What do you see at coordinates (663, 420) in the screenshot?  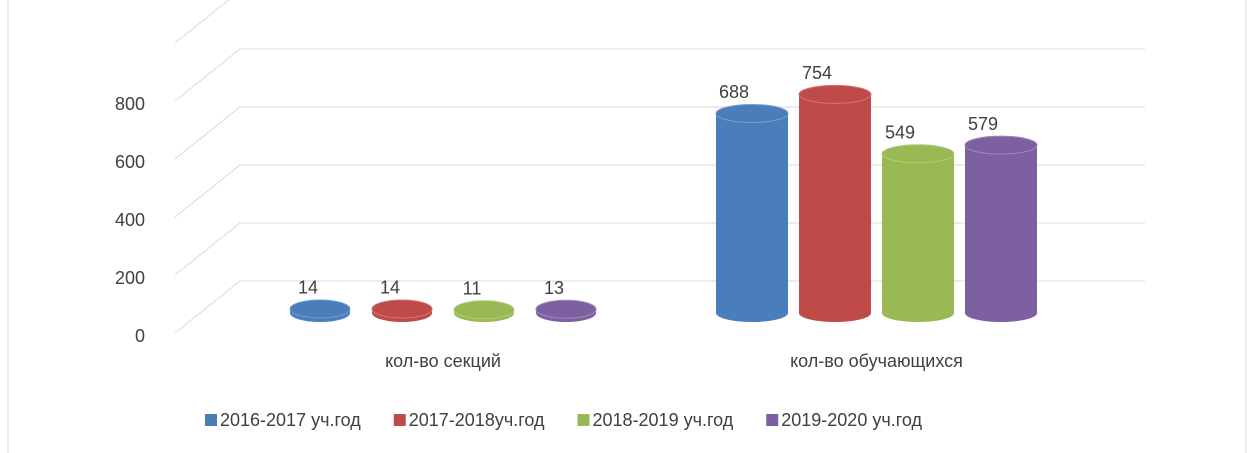 I see `legend-label: 2018-2019 уч.год` at bounding box center [663, 420].